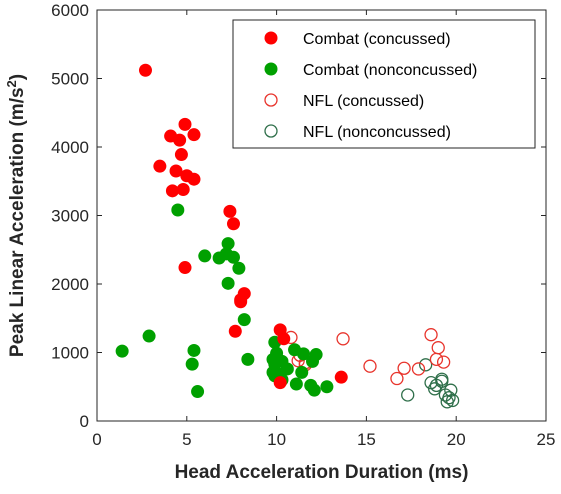 The height and width of the screenshot is (494, 561). What do you see at coordinates (70, 10) in the screenshot?
I see `y-tick-label: 6000` at bounding box center [70, 10].